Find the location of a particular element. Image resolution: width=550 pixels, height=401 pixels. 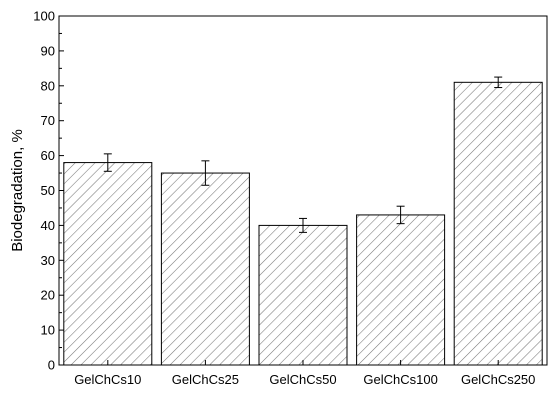

y-tick-label: 30 is located at coordinates (48, 260).